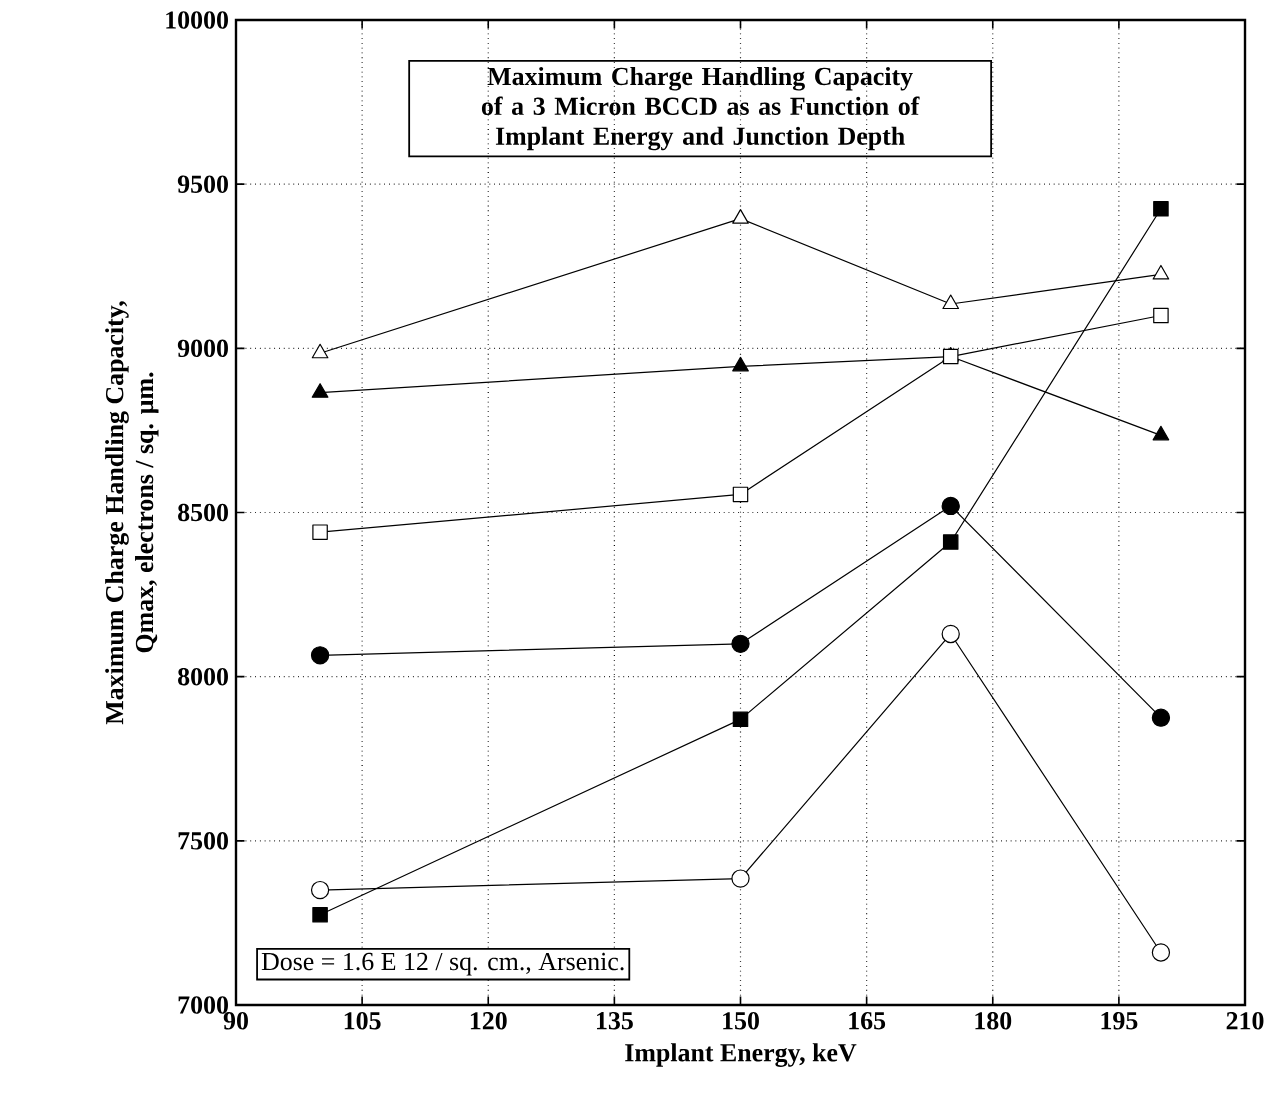  Describe the element at coordinates (203, 512) in the screenshot. I see `y-tick-label: 8500` at that location.